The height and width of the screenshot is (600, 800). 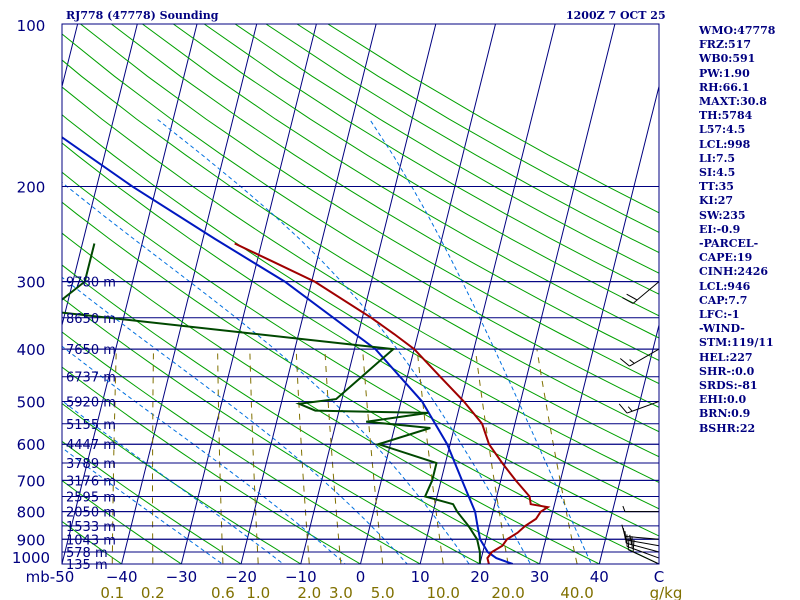 I want to click on index-item: KI:27, so click(x=716, y=201).